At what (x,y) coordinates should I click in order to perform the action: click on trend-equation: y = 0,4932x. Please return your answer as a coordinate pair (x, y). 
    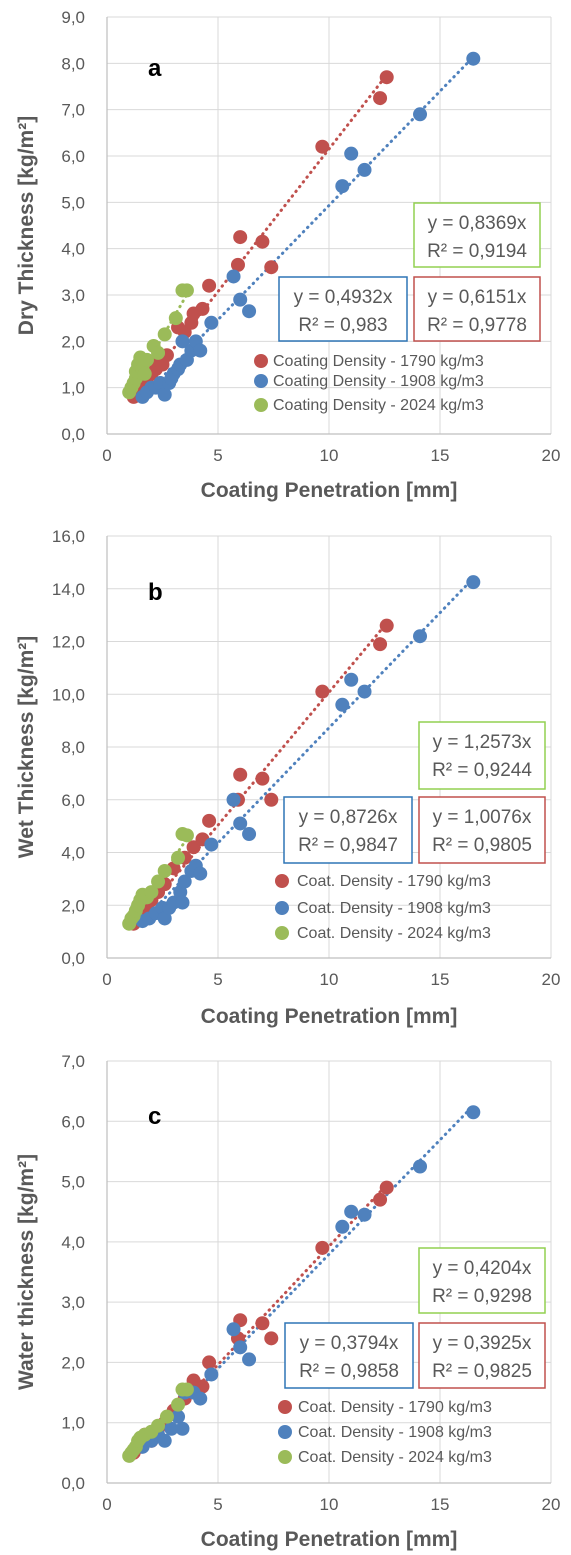
    Looking at the image, I should click on (343, 297).